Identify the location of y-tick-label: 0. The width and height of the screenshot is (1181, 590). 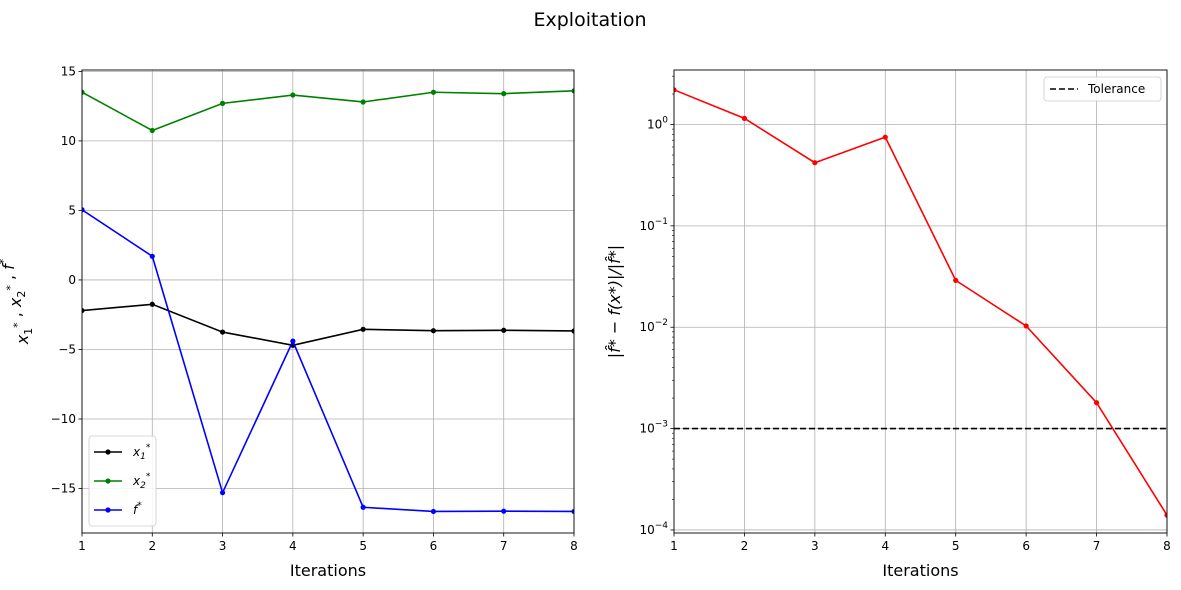
(72, 280).